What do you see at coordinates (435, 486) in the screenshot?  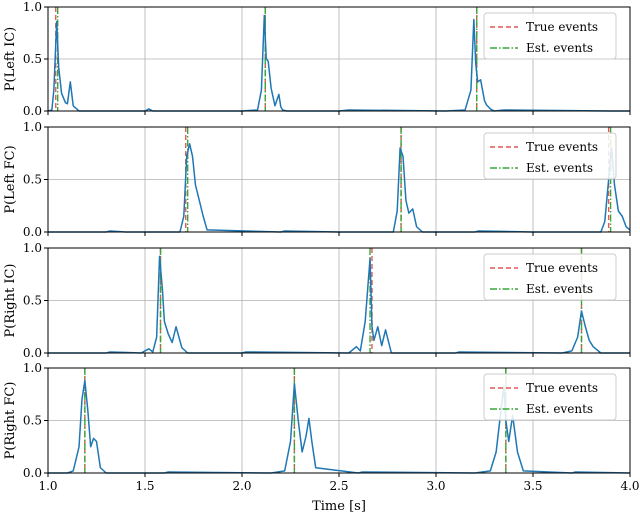 I see `x-tick-label: 3.0` at bounding box center [435, 486].